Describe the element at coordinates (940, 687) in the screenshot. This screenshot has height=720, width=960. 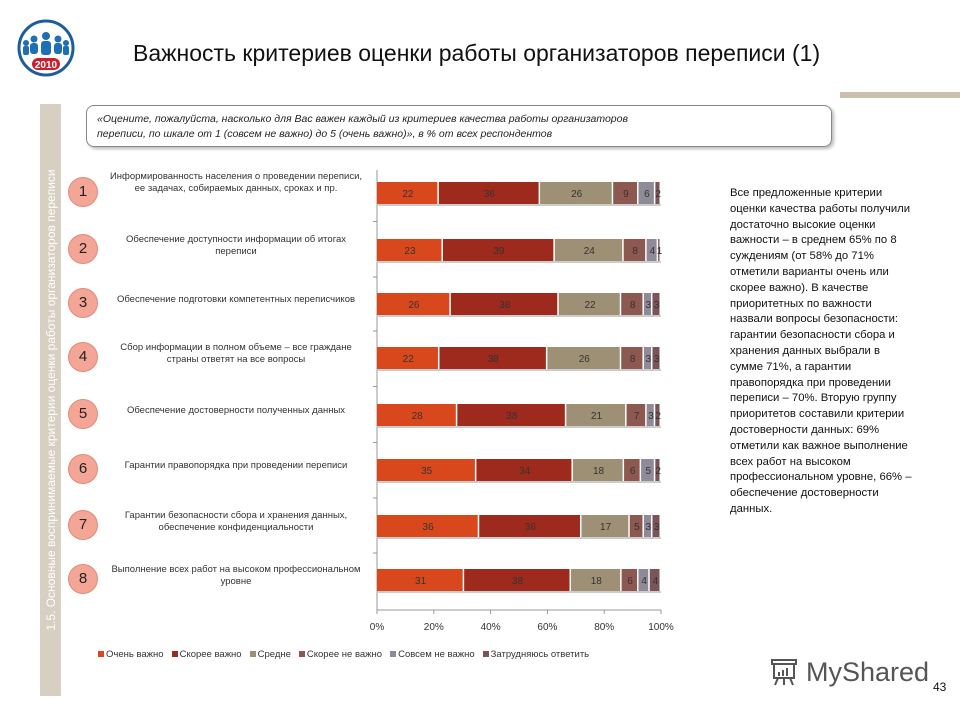
I see `page-number: 43` at that location.